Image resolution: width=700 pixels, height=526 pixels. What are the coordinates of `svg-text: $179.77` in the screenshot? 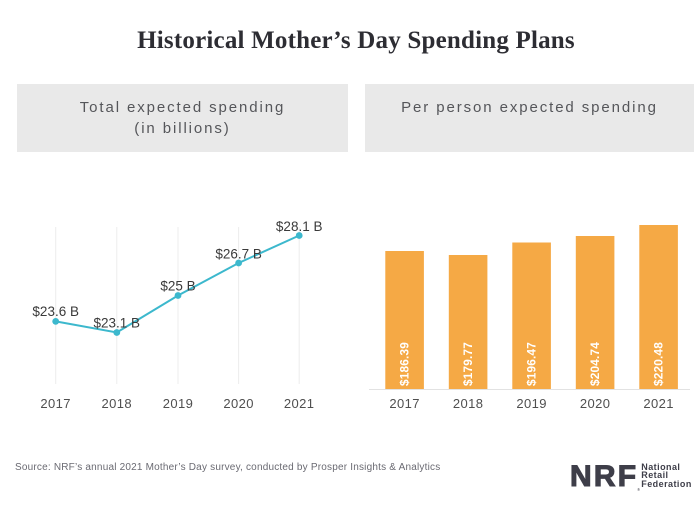 It's located at (468, 364).